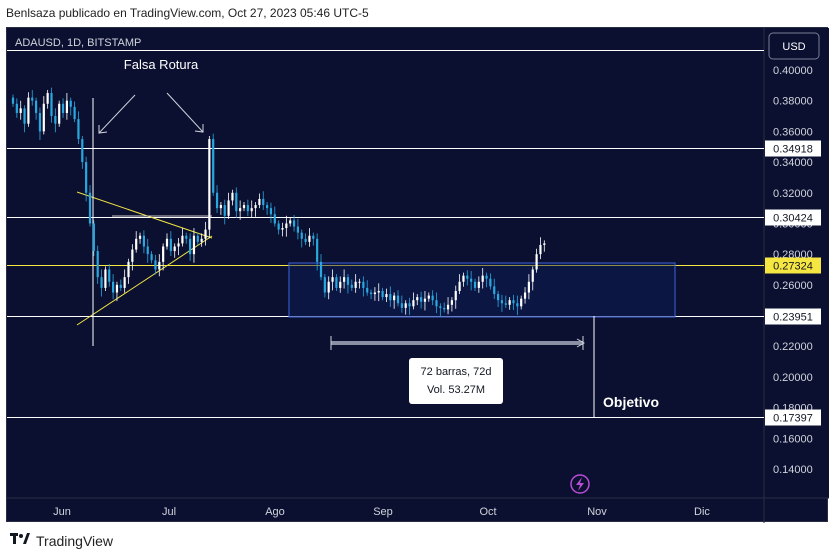 The height and width of the screenshot is (559, 834). I want to click on arrow-right-icon, so click(185, 112).